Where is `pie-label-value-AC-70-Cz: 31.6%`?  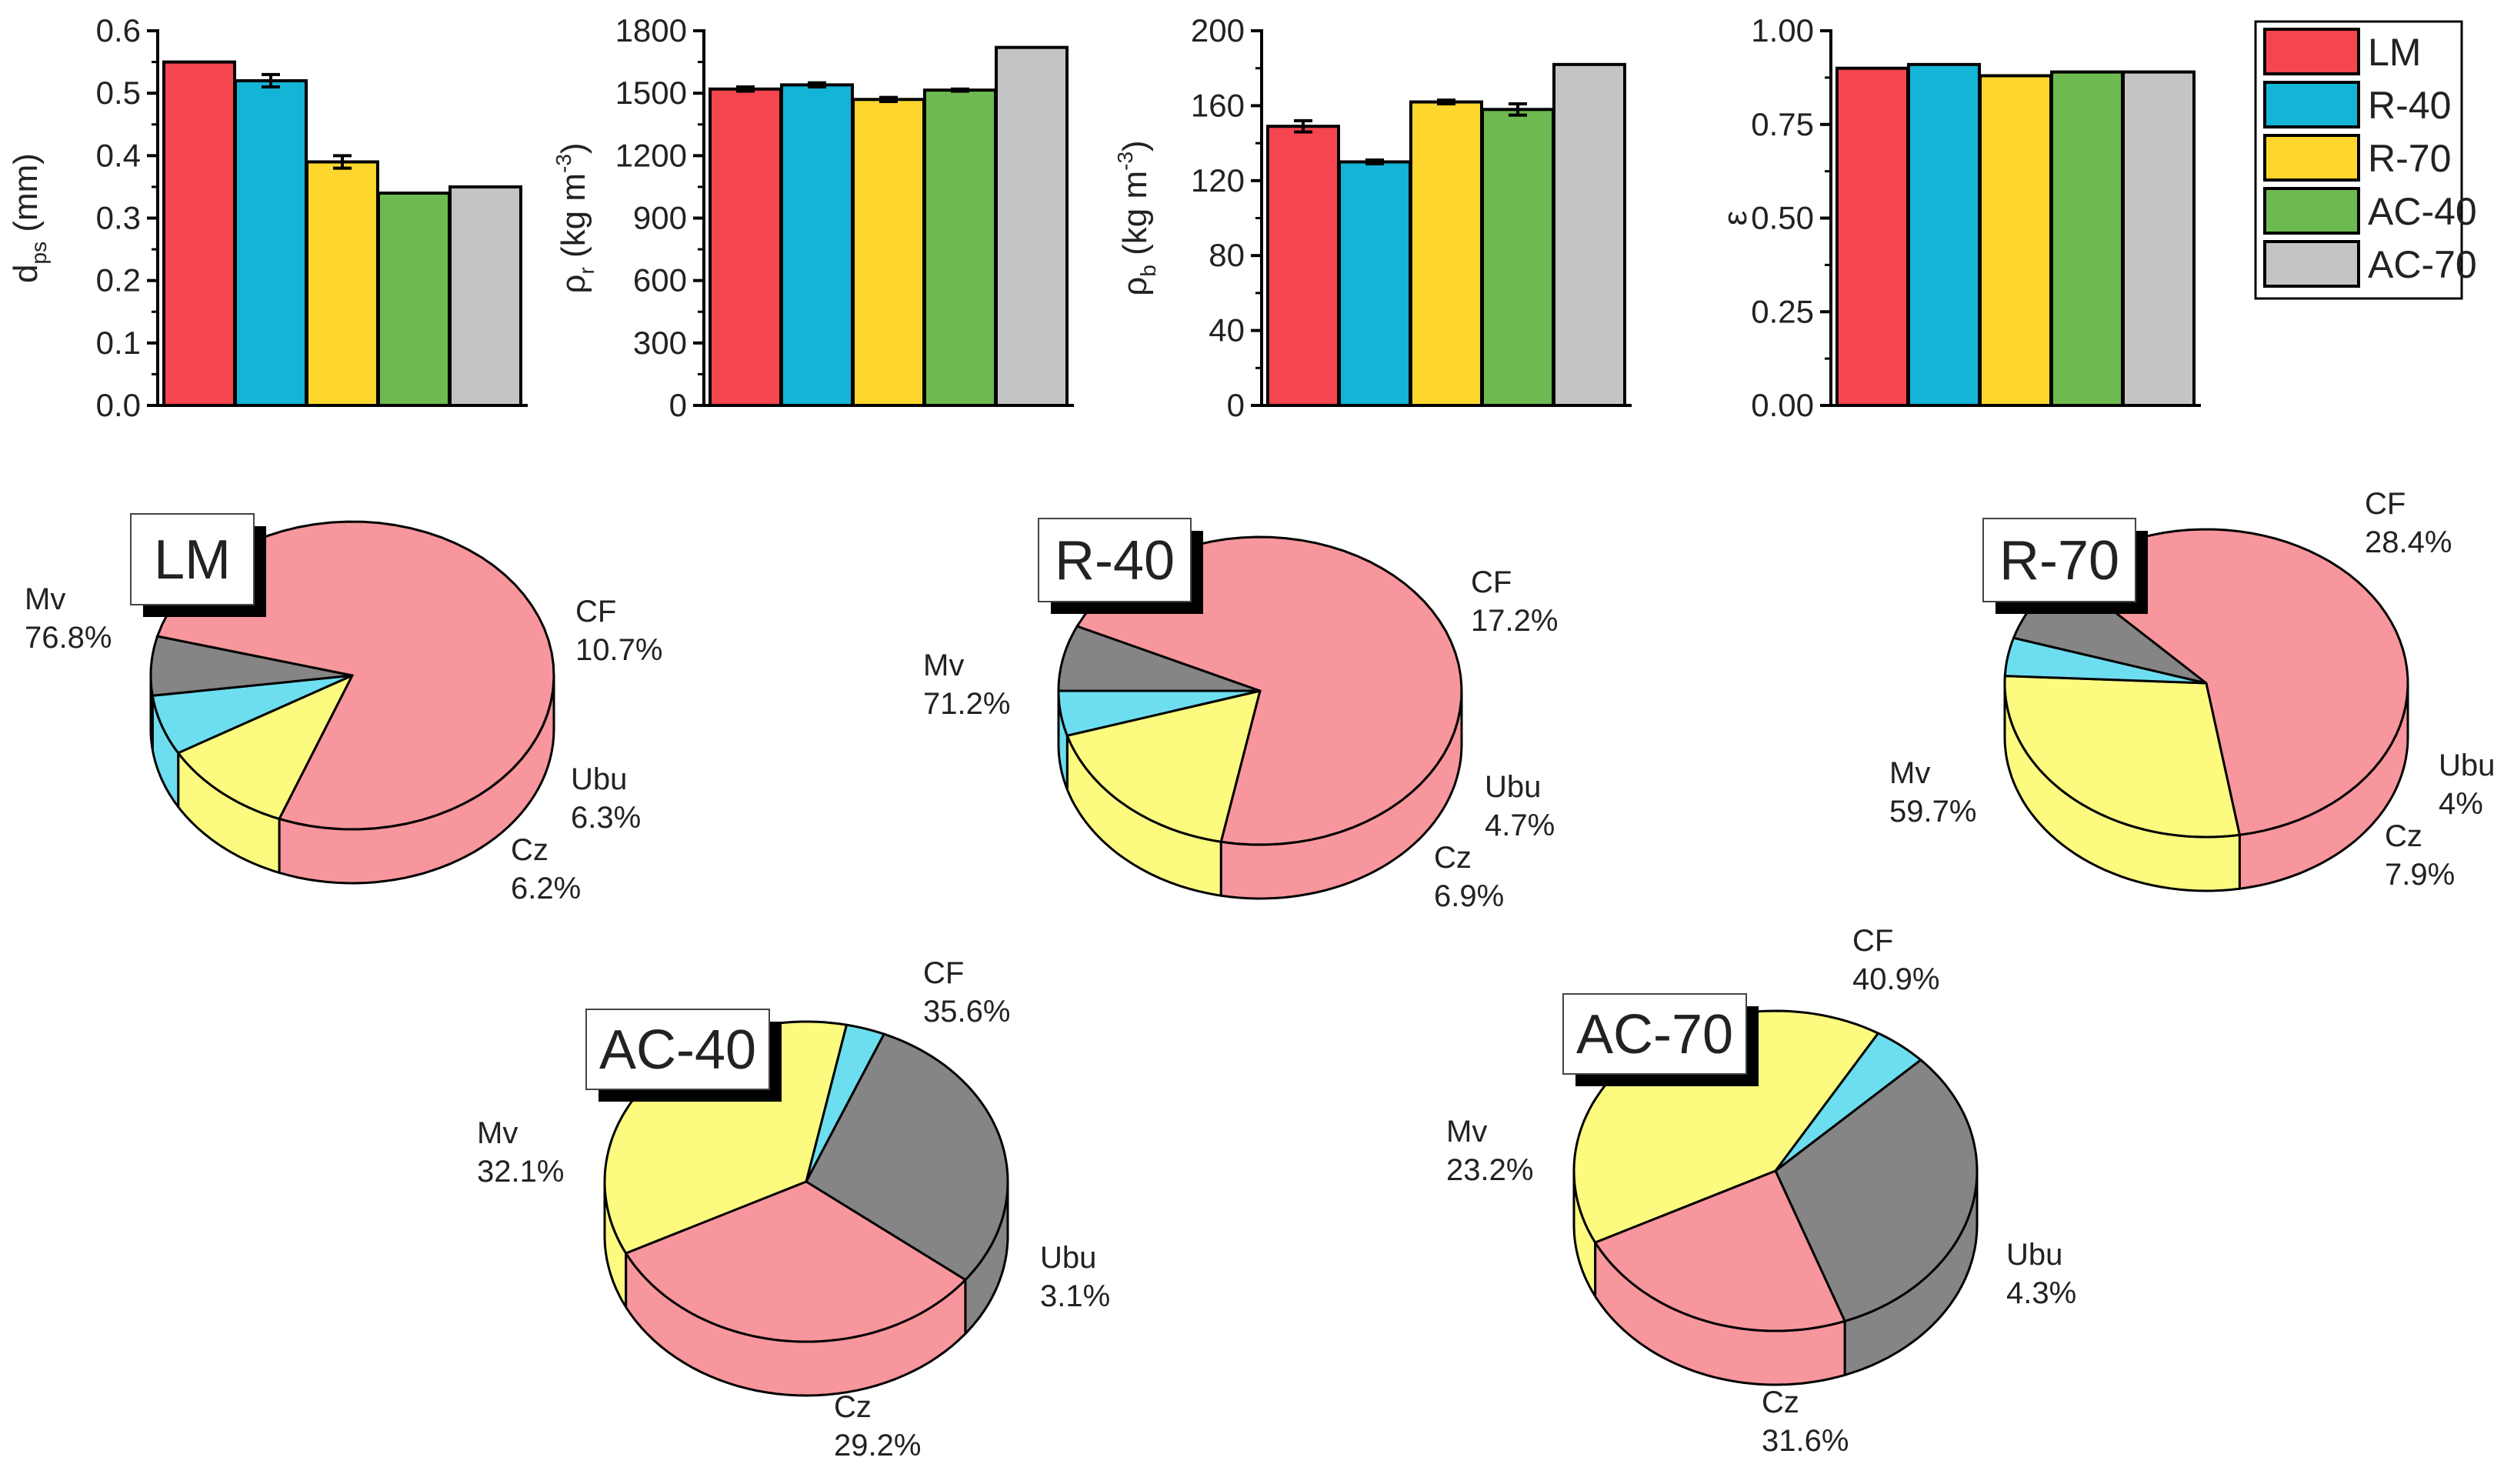 pie-label-value-AC-70-Cz: 31.6% is located at coordinates (1805, 1441).